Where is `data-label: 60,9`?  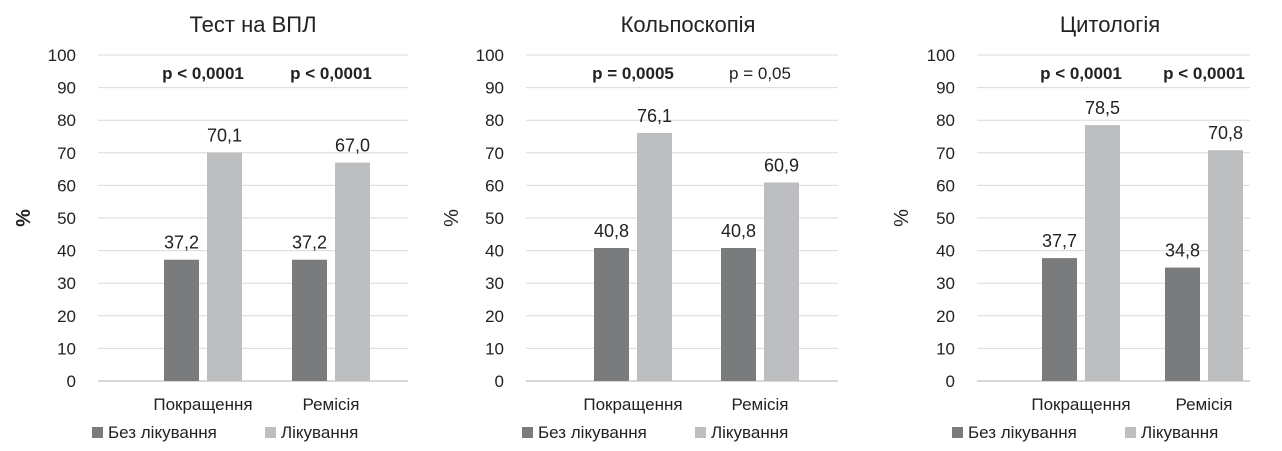
data-label: 60,9 is located at coordinates (781, 165).